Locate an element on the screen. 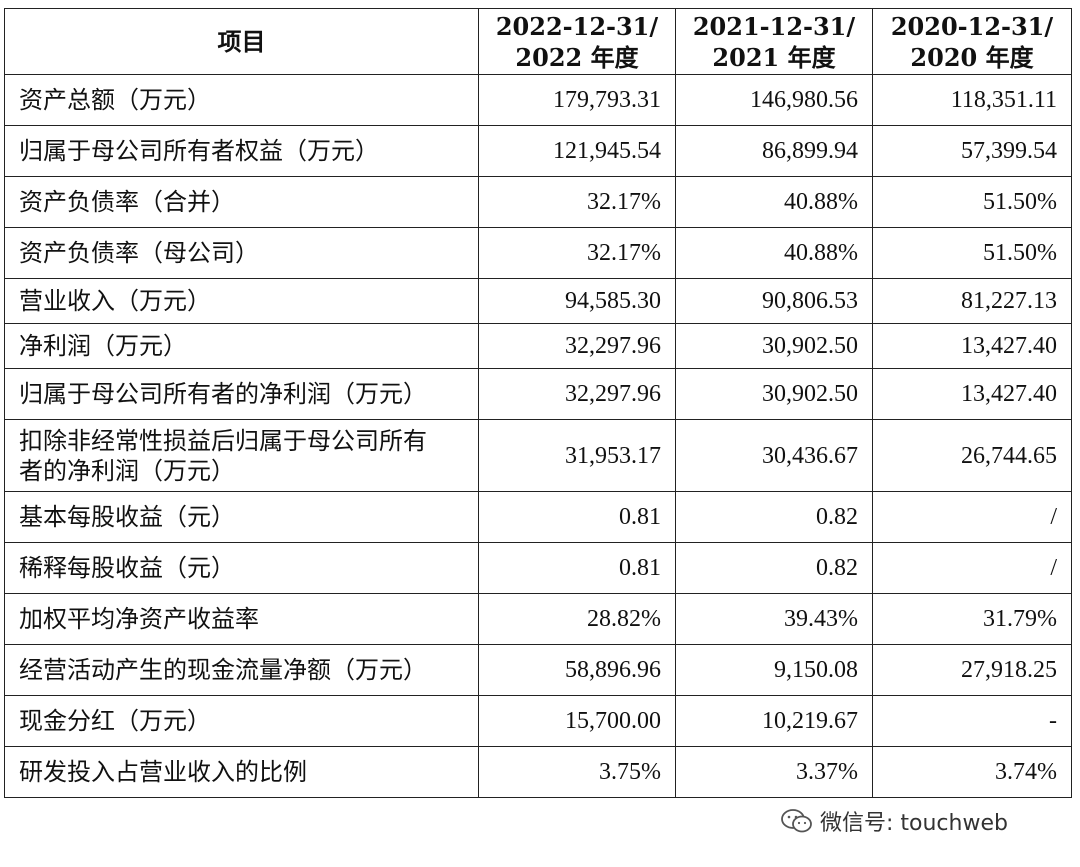 The height and width of the screenshot is (867, 1080). row-label: 归属于母公司所有者权益（万元） is located at coordinates (241, 151).